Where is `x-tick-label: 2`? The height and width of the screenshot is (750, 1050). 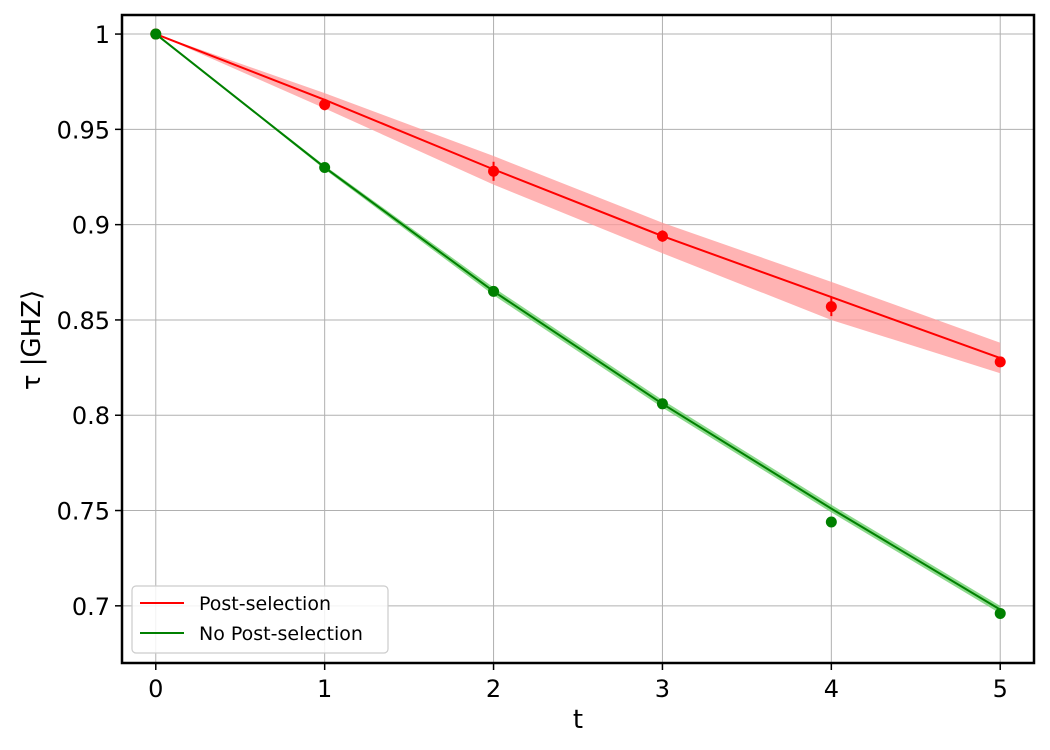 x-tick-label: 2 is located at coordinates (493, 689).